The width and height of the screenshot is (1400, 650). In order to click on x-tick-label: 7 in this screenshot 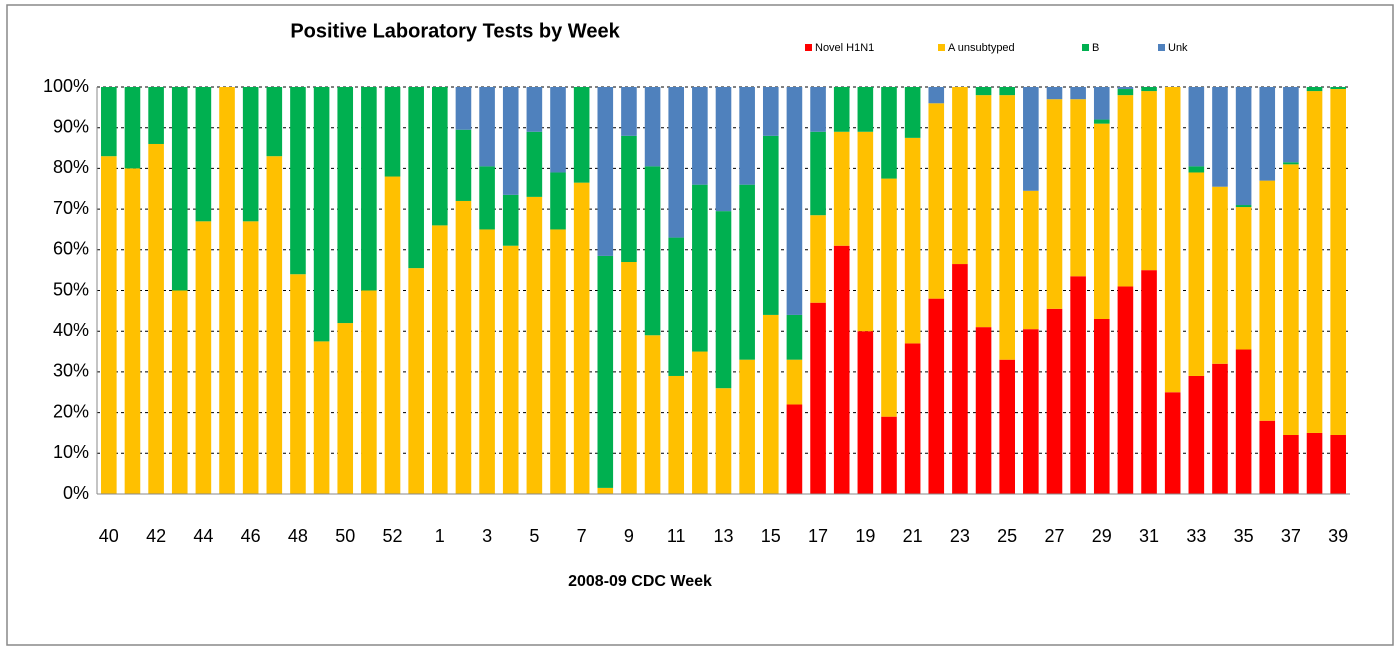, I will do `click(582, 536)`.